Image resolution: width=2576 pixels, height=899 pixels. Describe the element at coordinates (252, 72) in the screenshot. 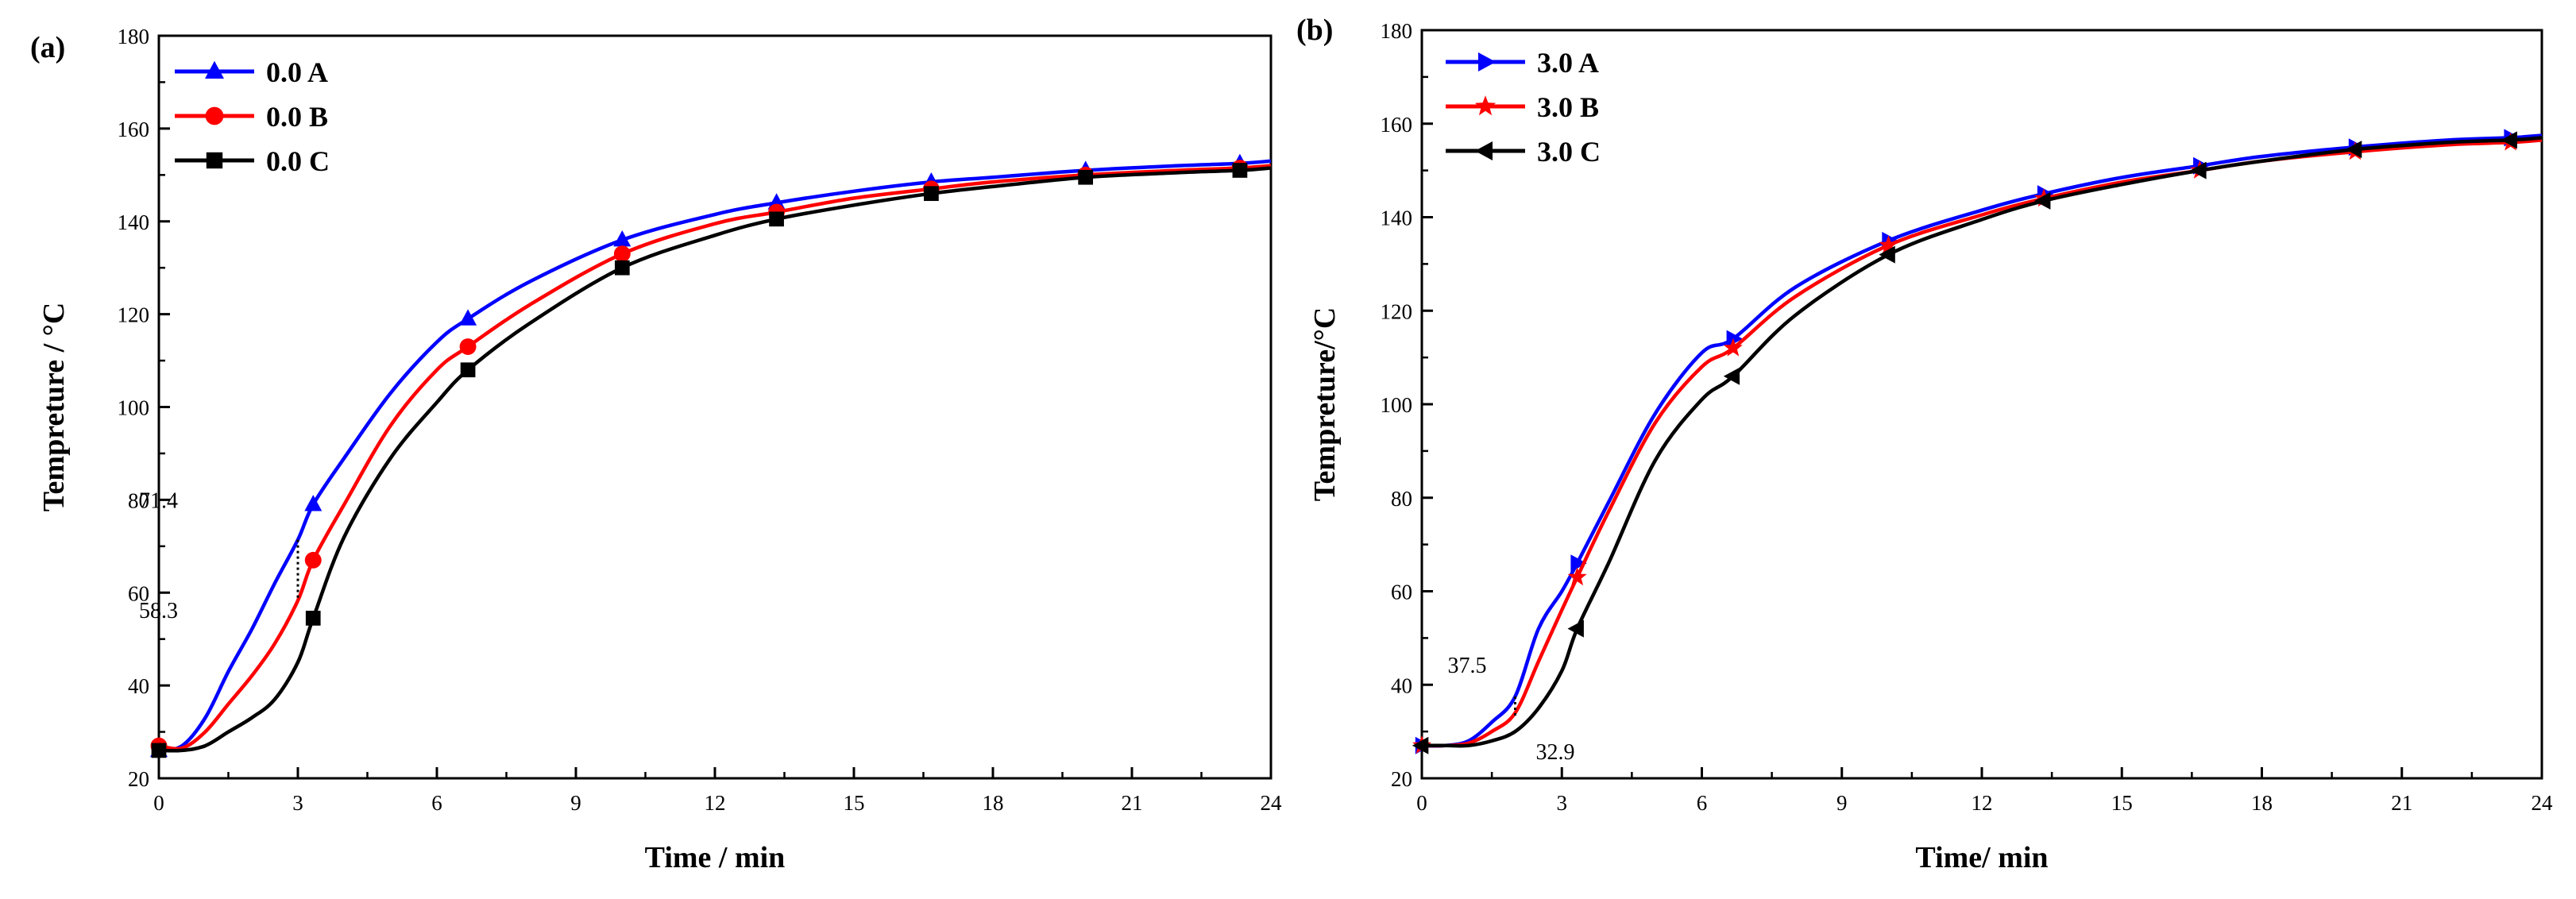

I see `legend-entry: 0.0 A` at that location.